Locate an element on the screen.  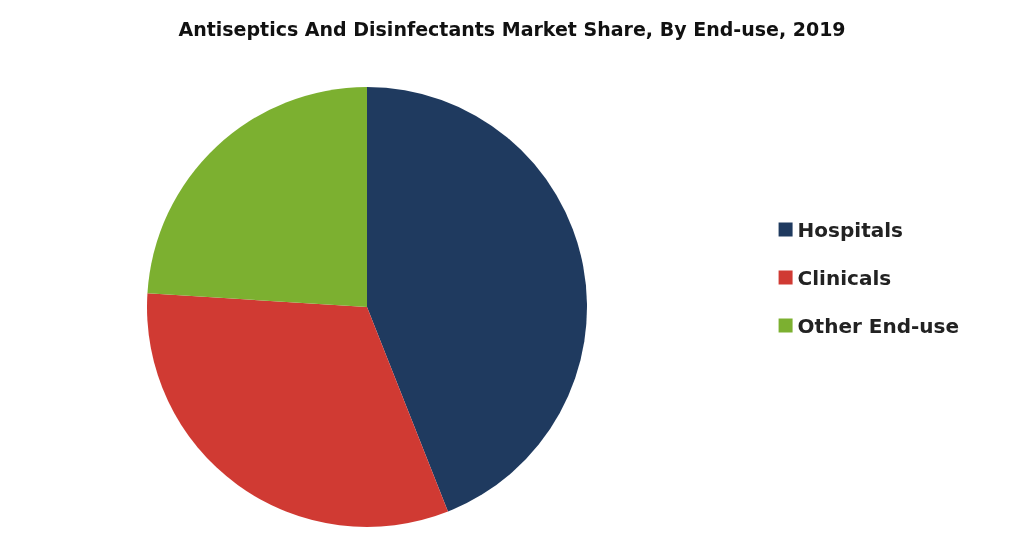
chart-title: Antiseptics And Disinfectants Market Share, By End-use, 2019 is located at coordinates (512, 28).